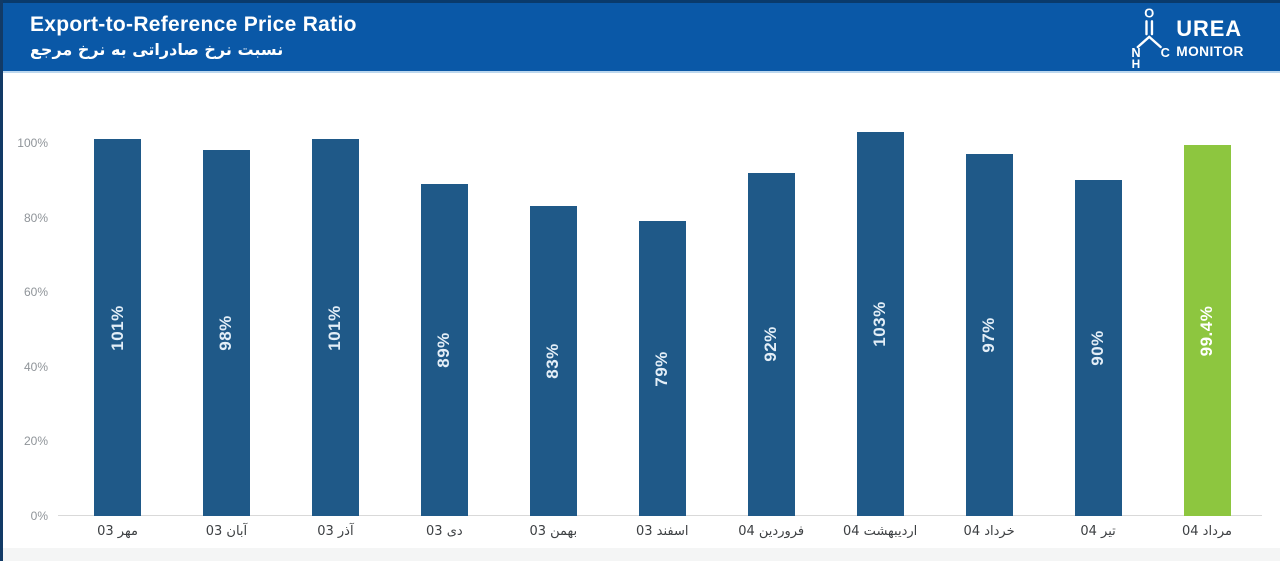 The image size is (1280, 561). What do you see at coordinates (1098, 531) in the screenshot?
I see `x-axis-category-label: تیر 04` at bounding box center [1098, 531].